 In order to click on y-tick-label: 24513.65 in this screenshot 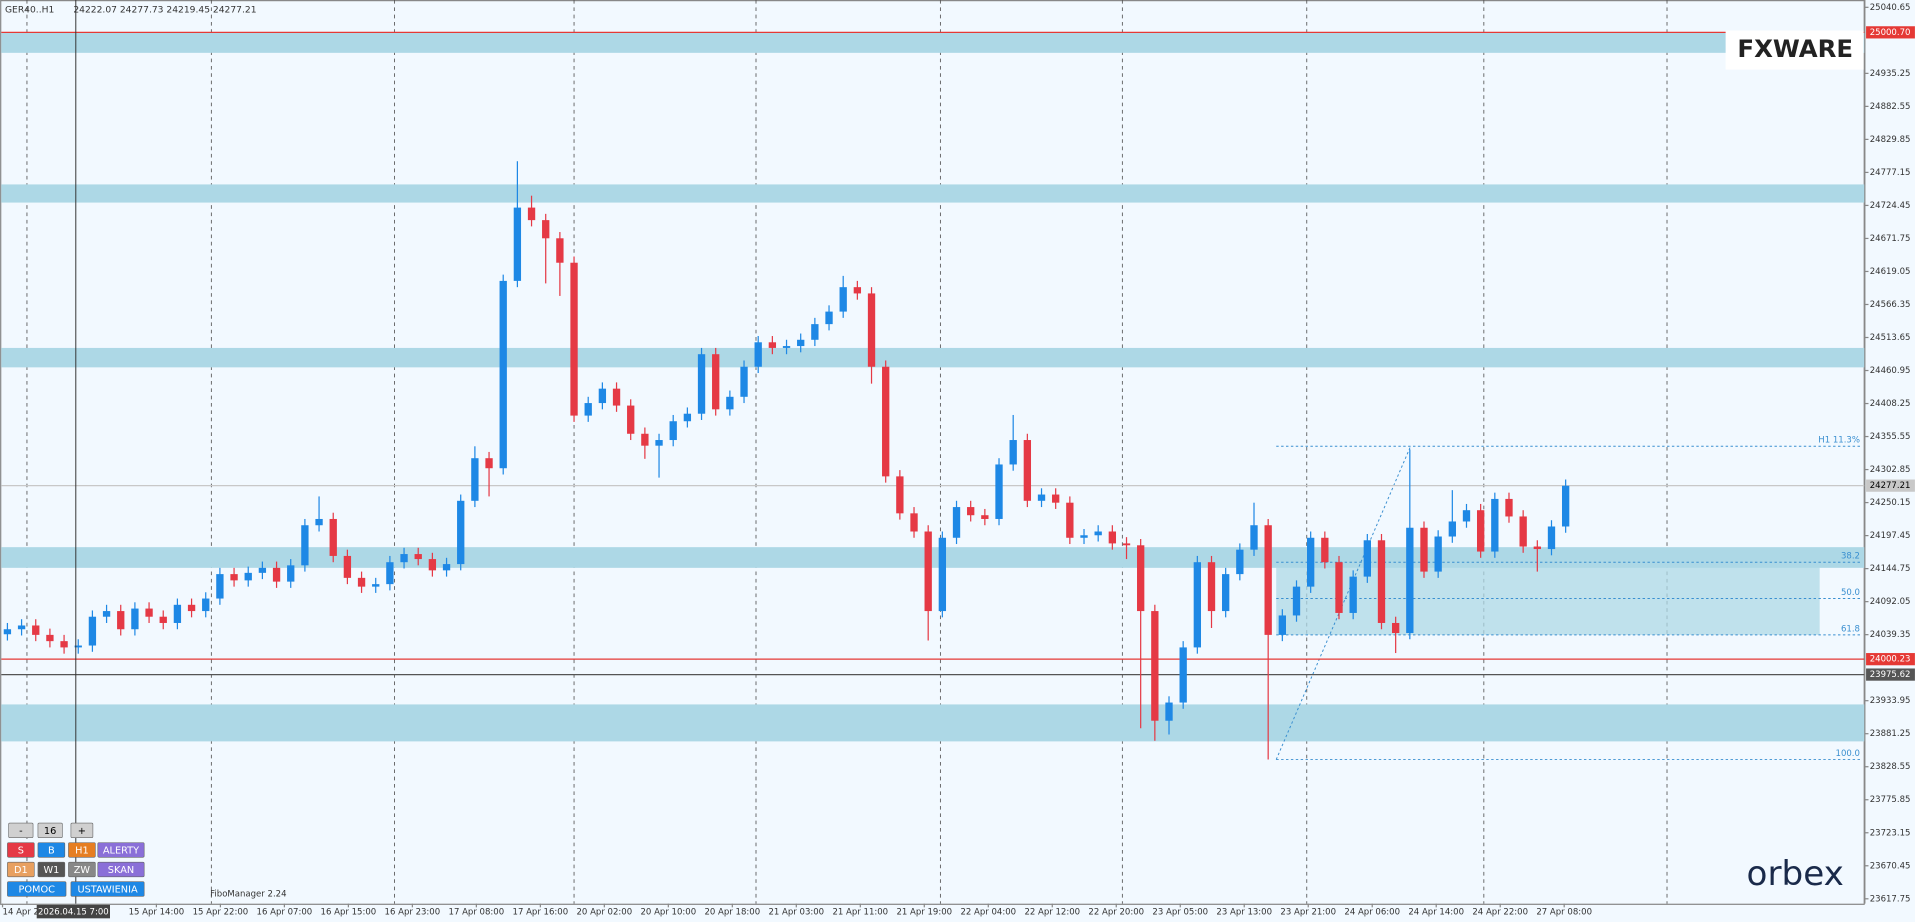, I will do `click(1890, 338)`.